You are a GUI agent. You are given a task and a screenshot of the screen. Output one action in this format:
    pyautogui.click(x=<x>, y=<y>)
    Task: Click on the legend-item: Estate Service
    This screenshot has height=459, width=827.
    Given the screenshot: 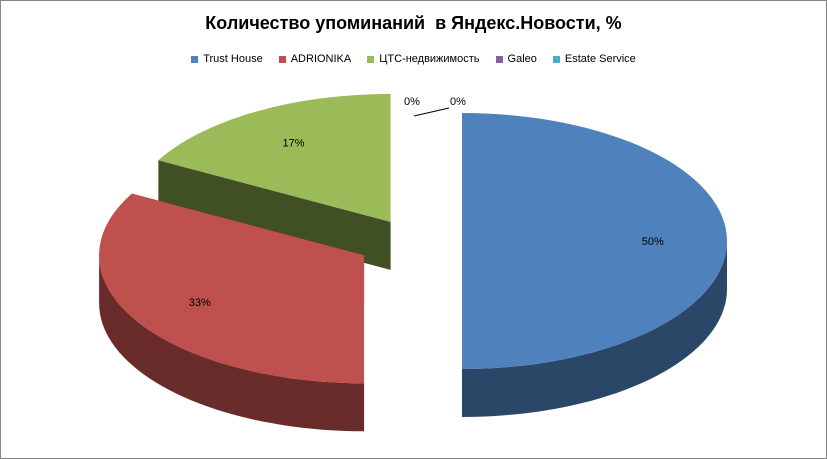 What is the action you would take?
    pyautogui.click(x=594, y=59)
    